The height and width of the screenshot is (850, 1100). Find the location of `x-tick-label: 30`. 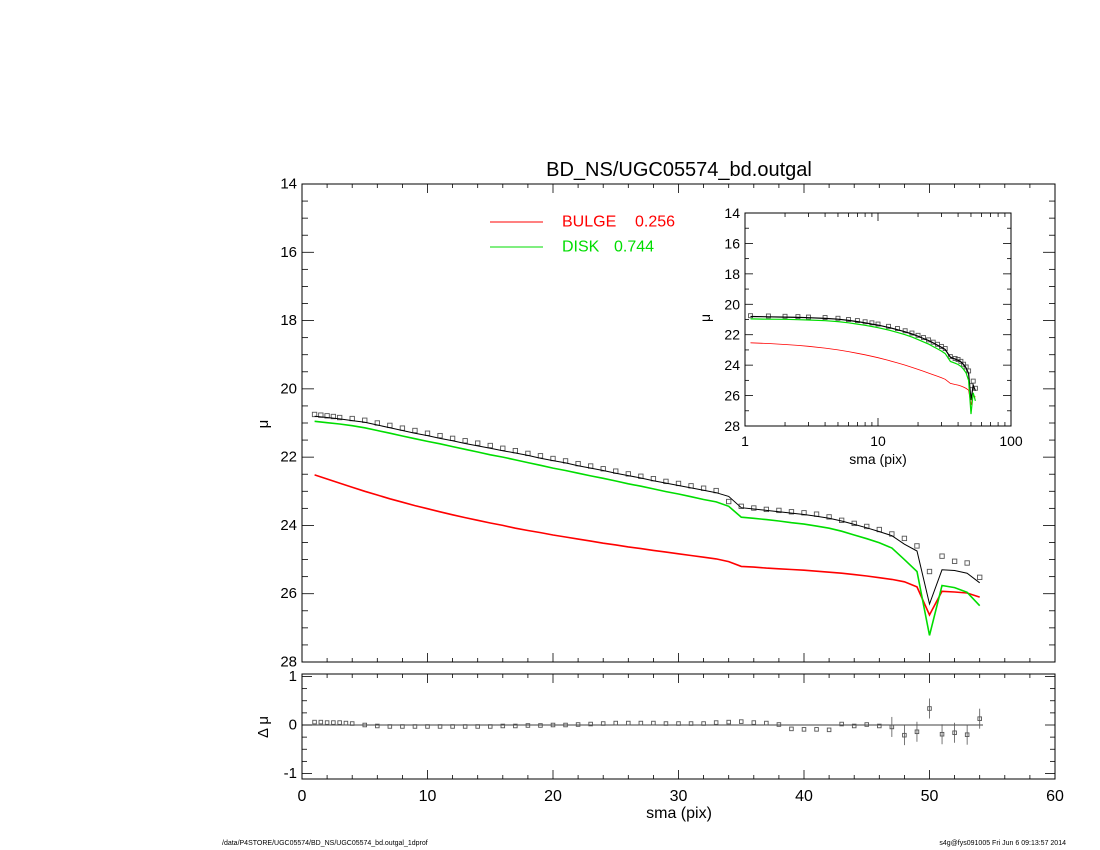

x-tick-label: 30 is located at coordinates (679, 796).